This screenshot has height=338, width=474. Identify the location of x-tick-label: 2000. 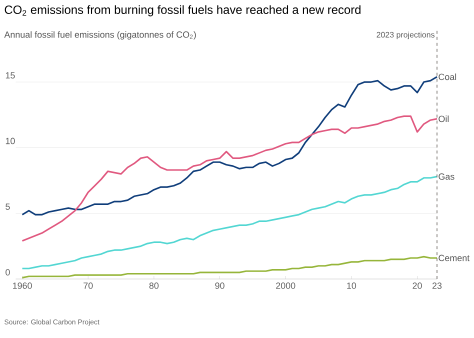
(286, 285).